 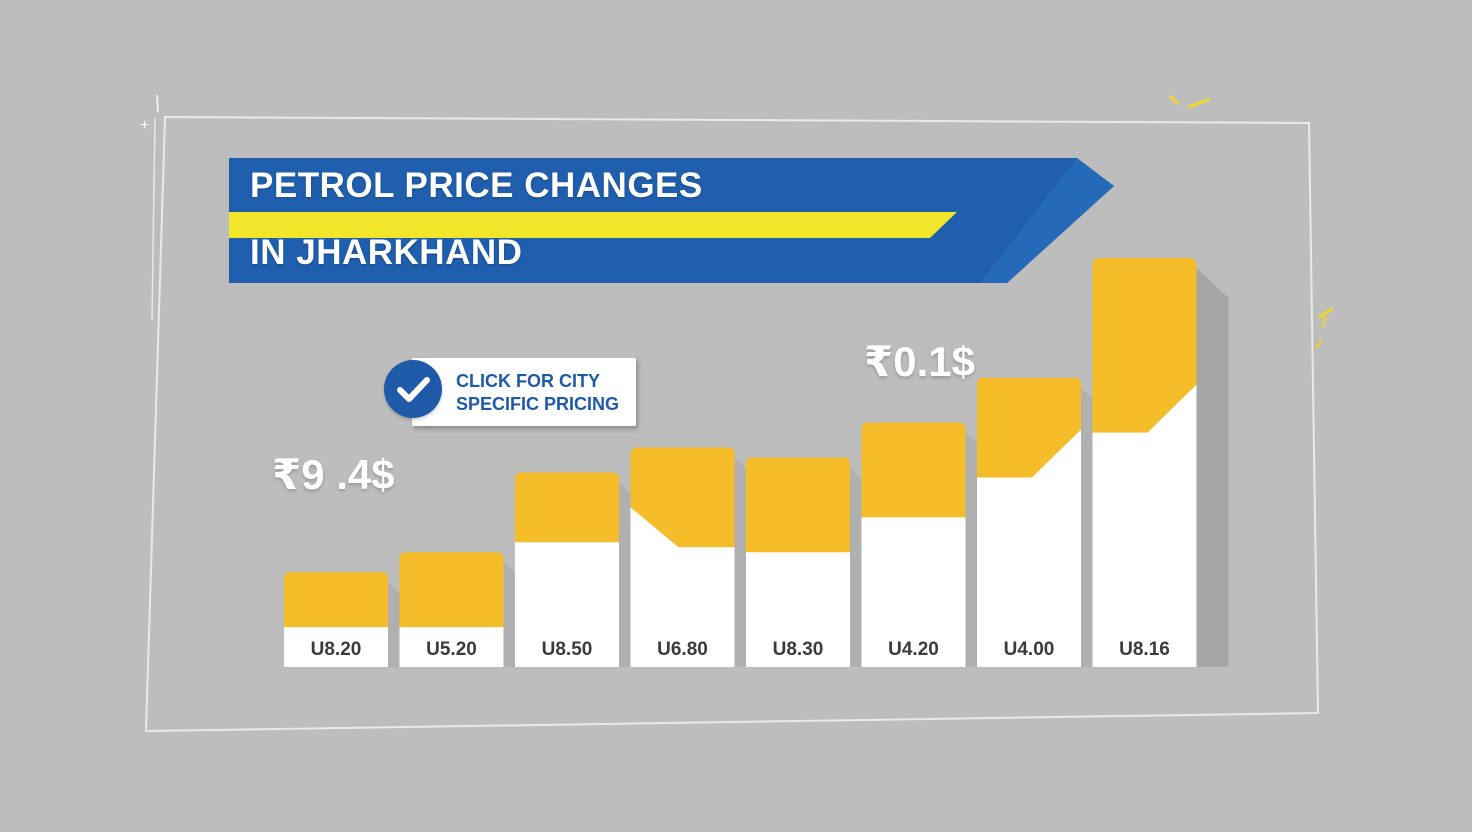 What do you see at coordinates (413, 389) in the screenshot?
I see `check-icon` at bounding box center [413, 389].